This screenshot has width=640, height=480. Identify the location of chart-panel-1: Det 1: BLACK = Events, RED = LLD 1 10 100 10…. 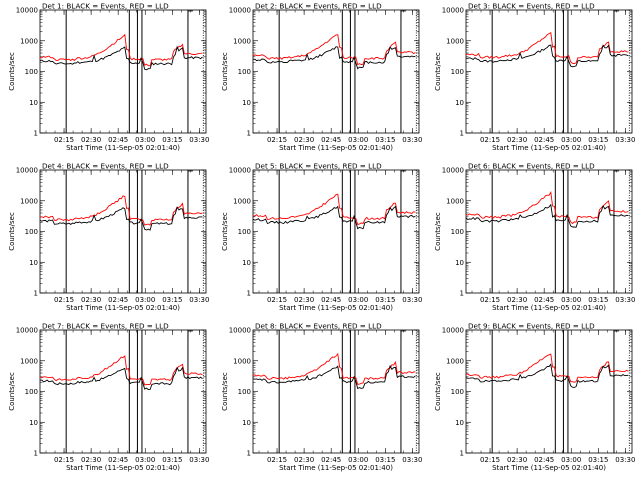
(108, 77).